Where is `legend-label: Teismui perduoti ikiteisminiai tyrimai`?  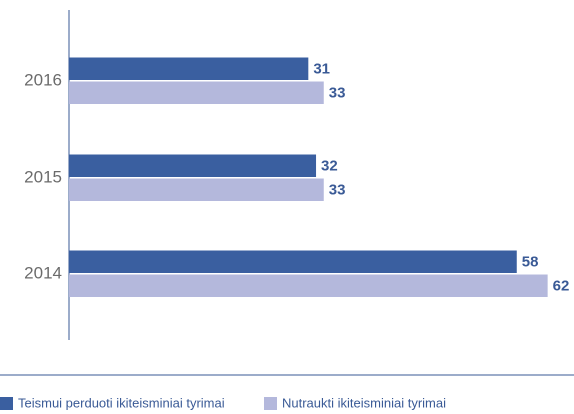
legend-label: Teismui perduoti ikiteisminiai tyrimai is located at coordinates (121, 402).